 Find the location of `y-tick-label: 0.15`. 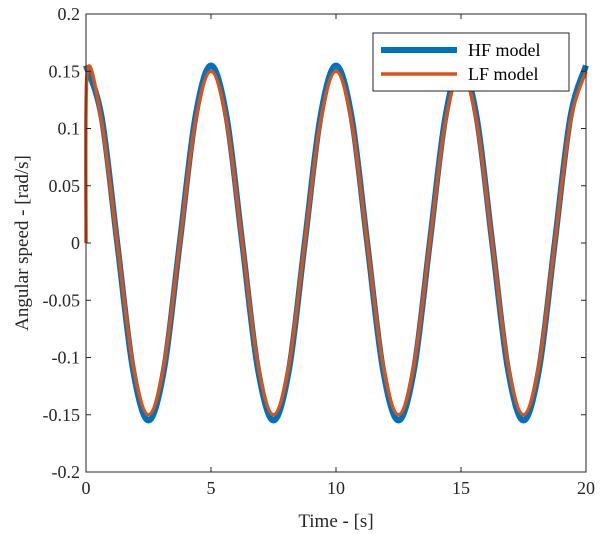

y-tick-label: 0.15 is located at coordinates (65, 71).